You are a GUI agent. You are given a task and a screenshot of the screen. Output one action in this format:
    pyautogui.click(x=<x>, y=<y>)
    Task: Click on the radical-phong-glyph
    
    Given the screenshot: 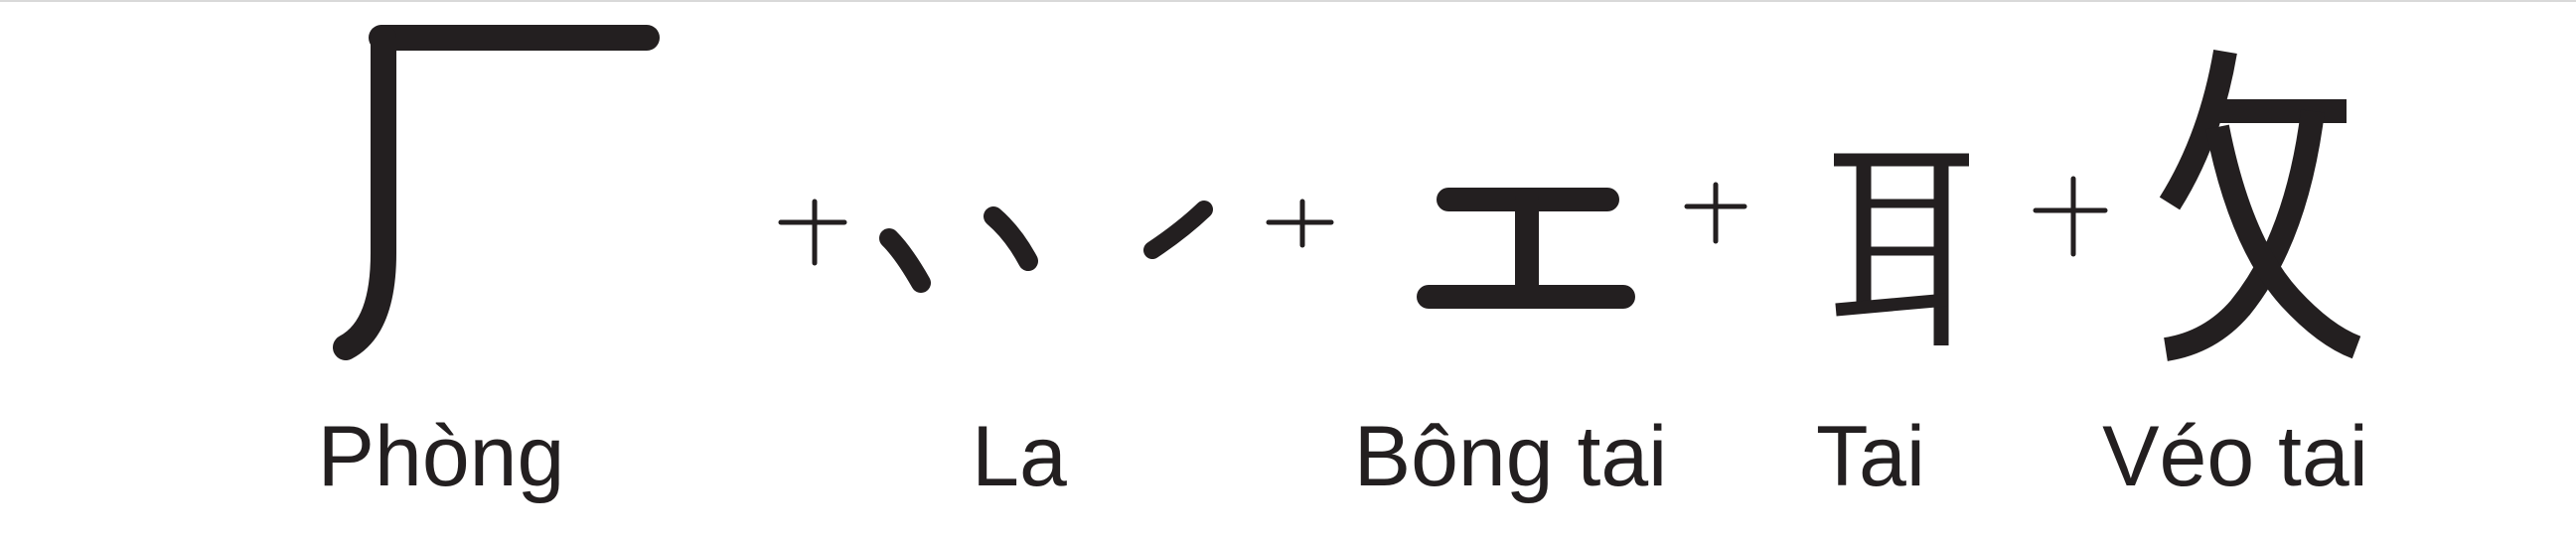 What is the action you would take?
    pyautogui.click(x=497, y=192)
    